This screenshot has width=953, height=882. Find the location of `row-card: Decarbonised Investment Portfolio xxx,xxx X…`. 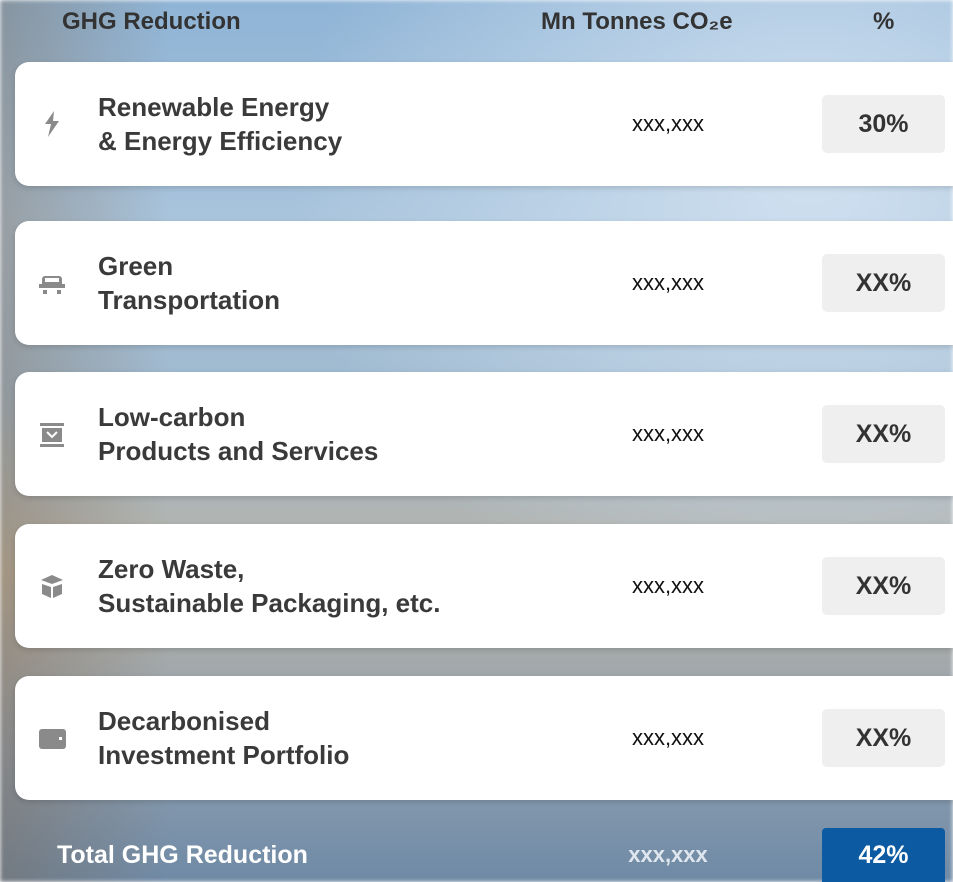

row-card: Decarbonised Investment Portfolio xxx,xxx X… is located at coordinates (484, 738).